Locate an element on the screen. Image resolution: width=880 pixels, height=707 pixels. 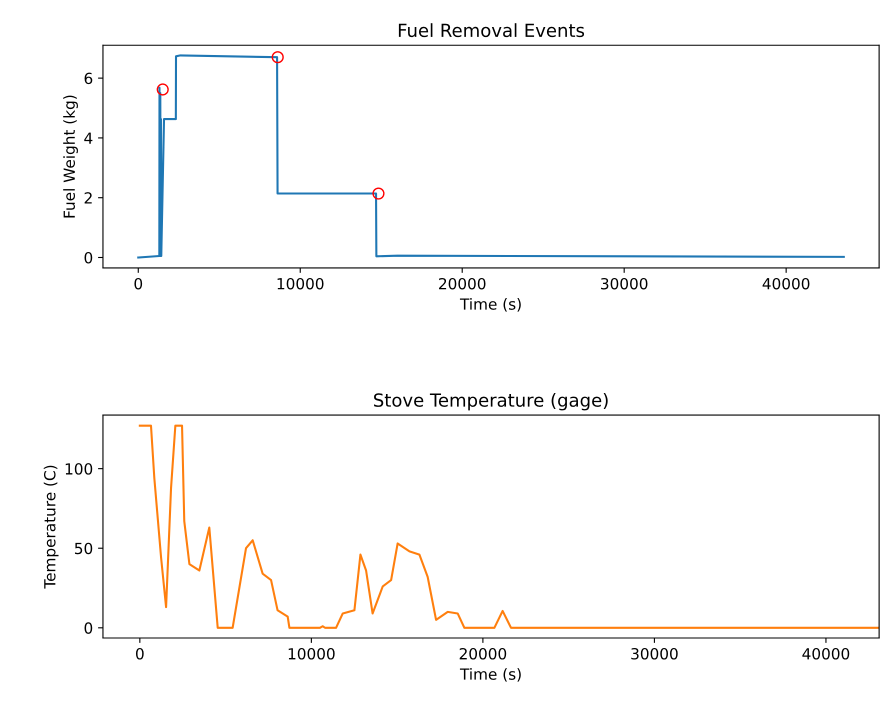
y-tick-label: 100 is located at coordinates (79, 469).